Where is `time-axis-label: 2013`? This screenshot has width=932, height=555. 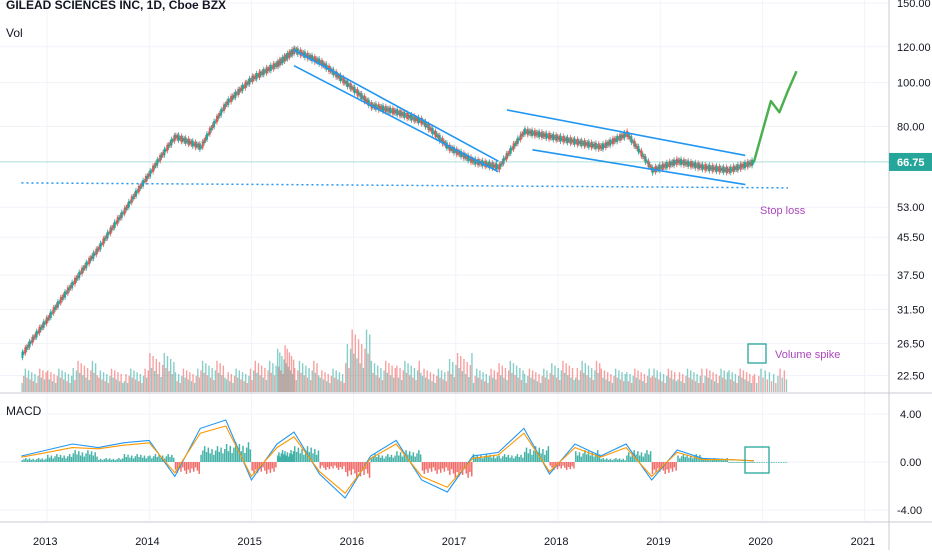
time-axis-label: 2013 is located at coordinates (45, 542).